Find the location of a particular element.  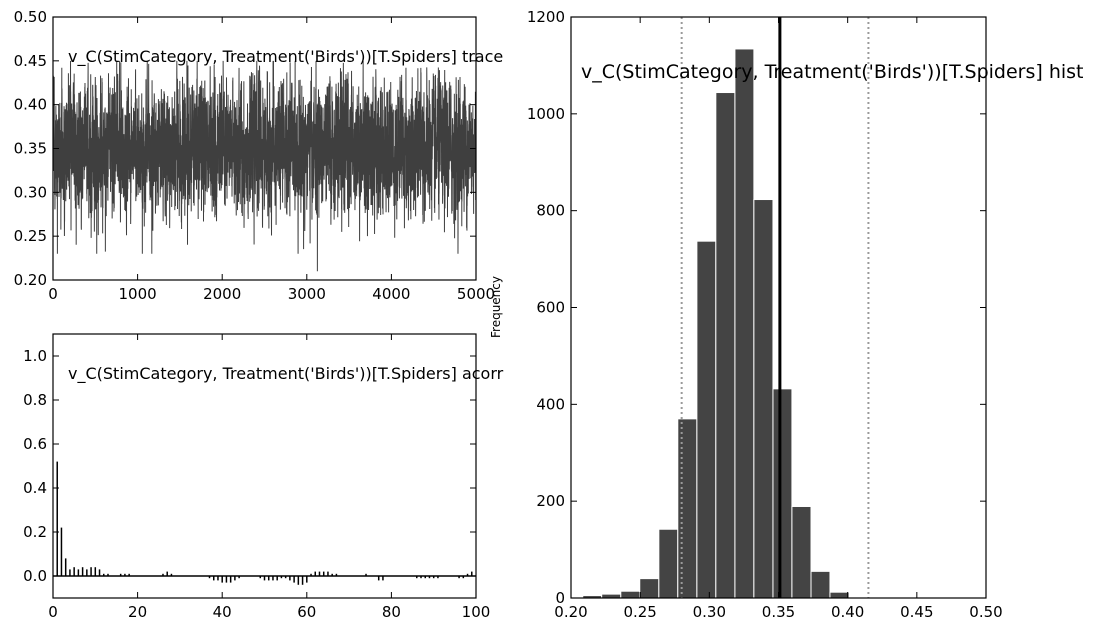

x-tick-label: 4000 is located at coordinates (391, 294).